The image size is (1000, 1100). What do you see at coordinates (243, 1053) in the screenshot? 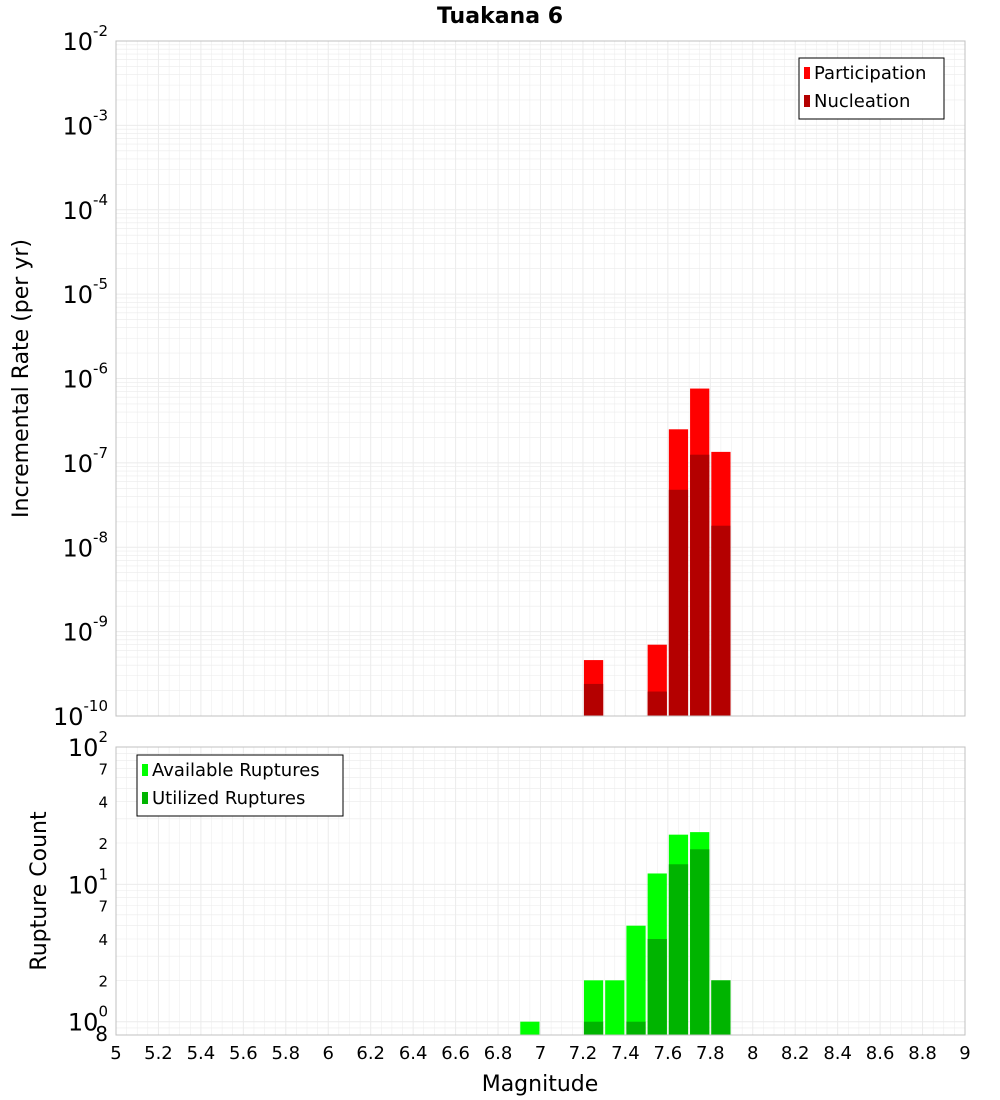
I see `x-tick-label: 5.6` at bounding box center [243, 1053].